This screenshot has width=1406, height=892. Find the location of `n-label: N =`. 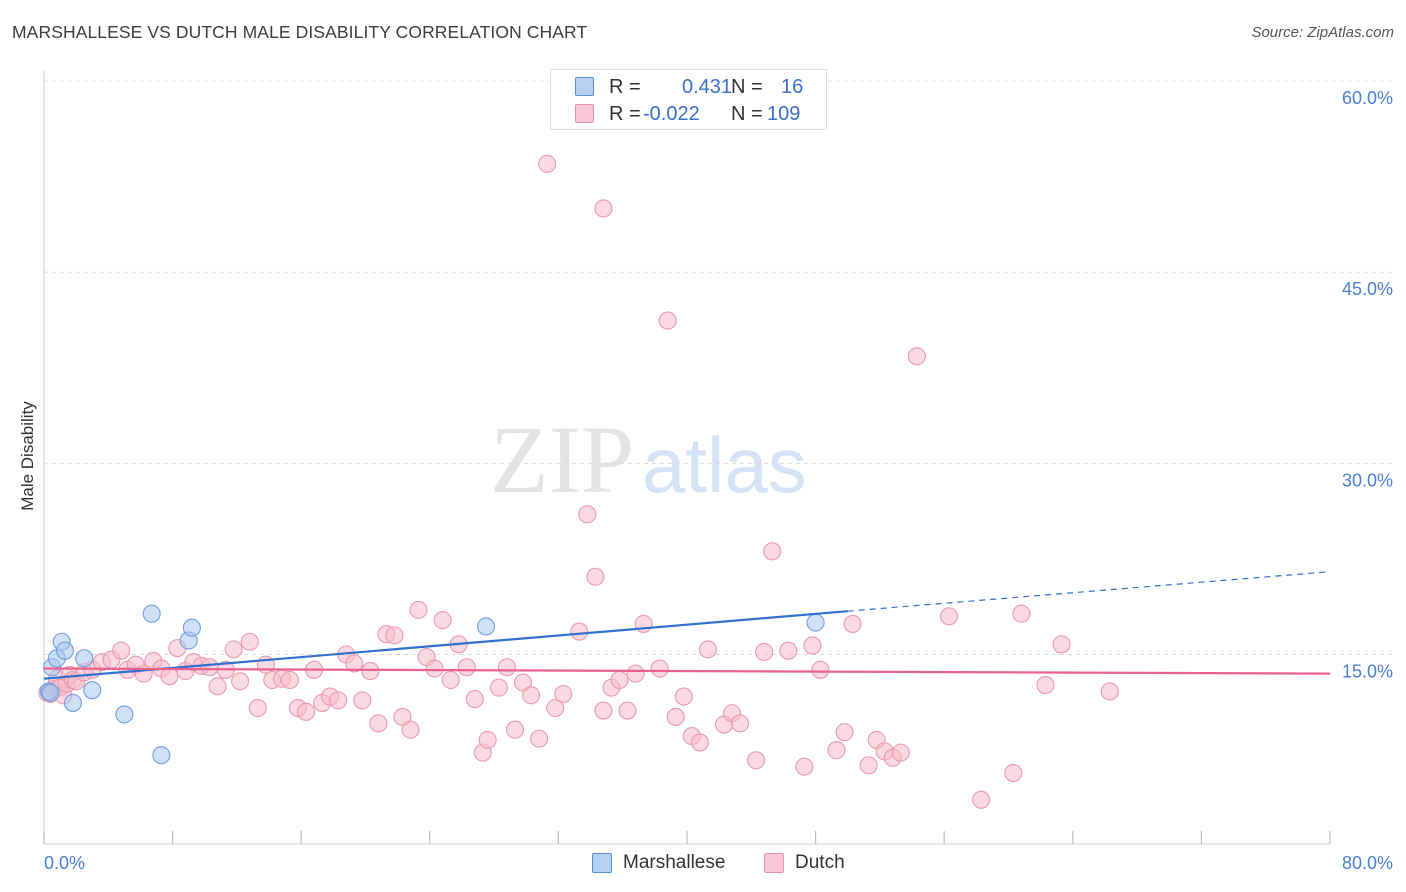

n-label: N = is located at coordinates (747, 114).